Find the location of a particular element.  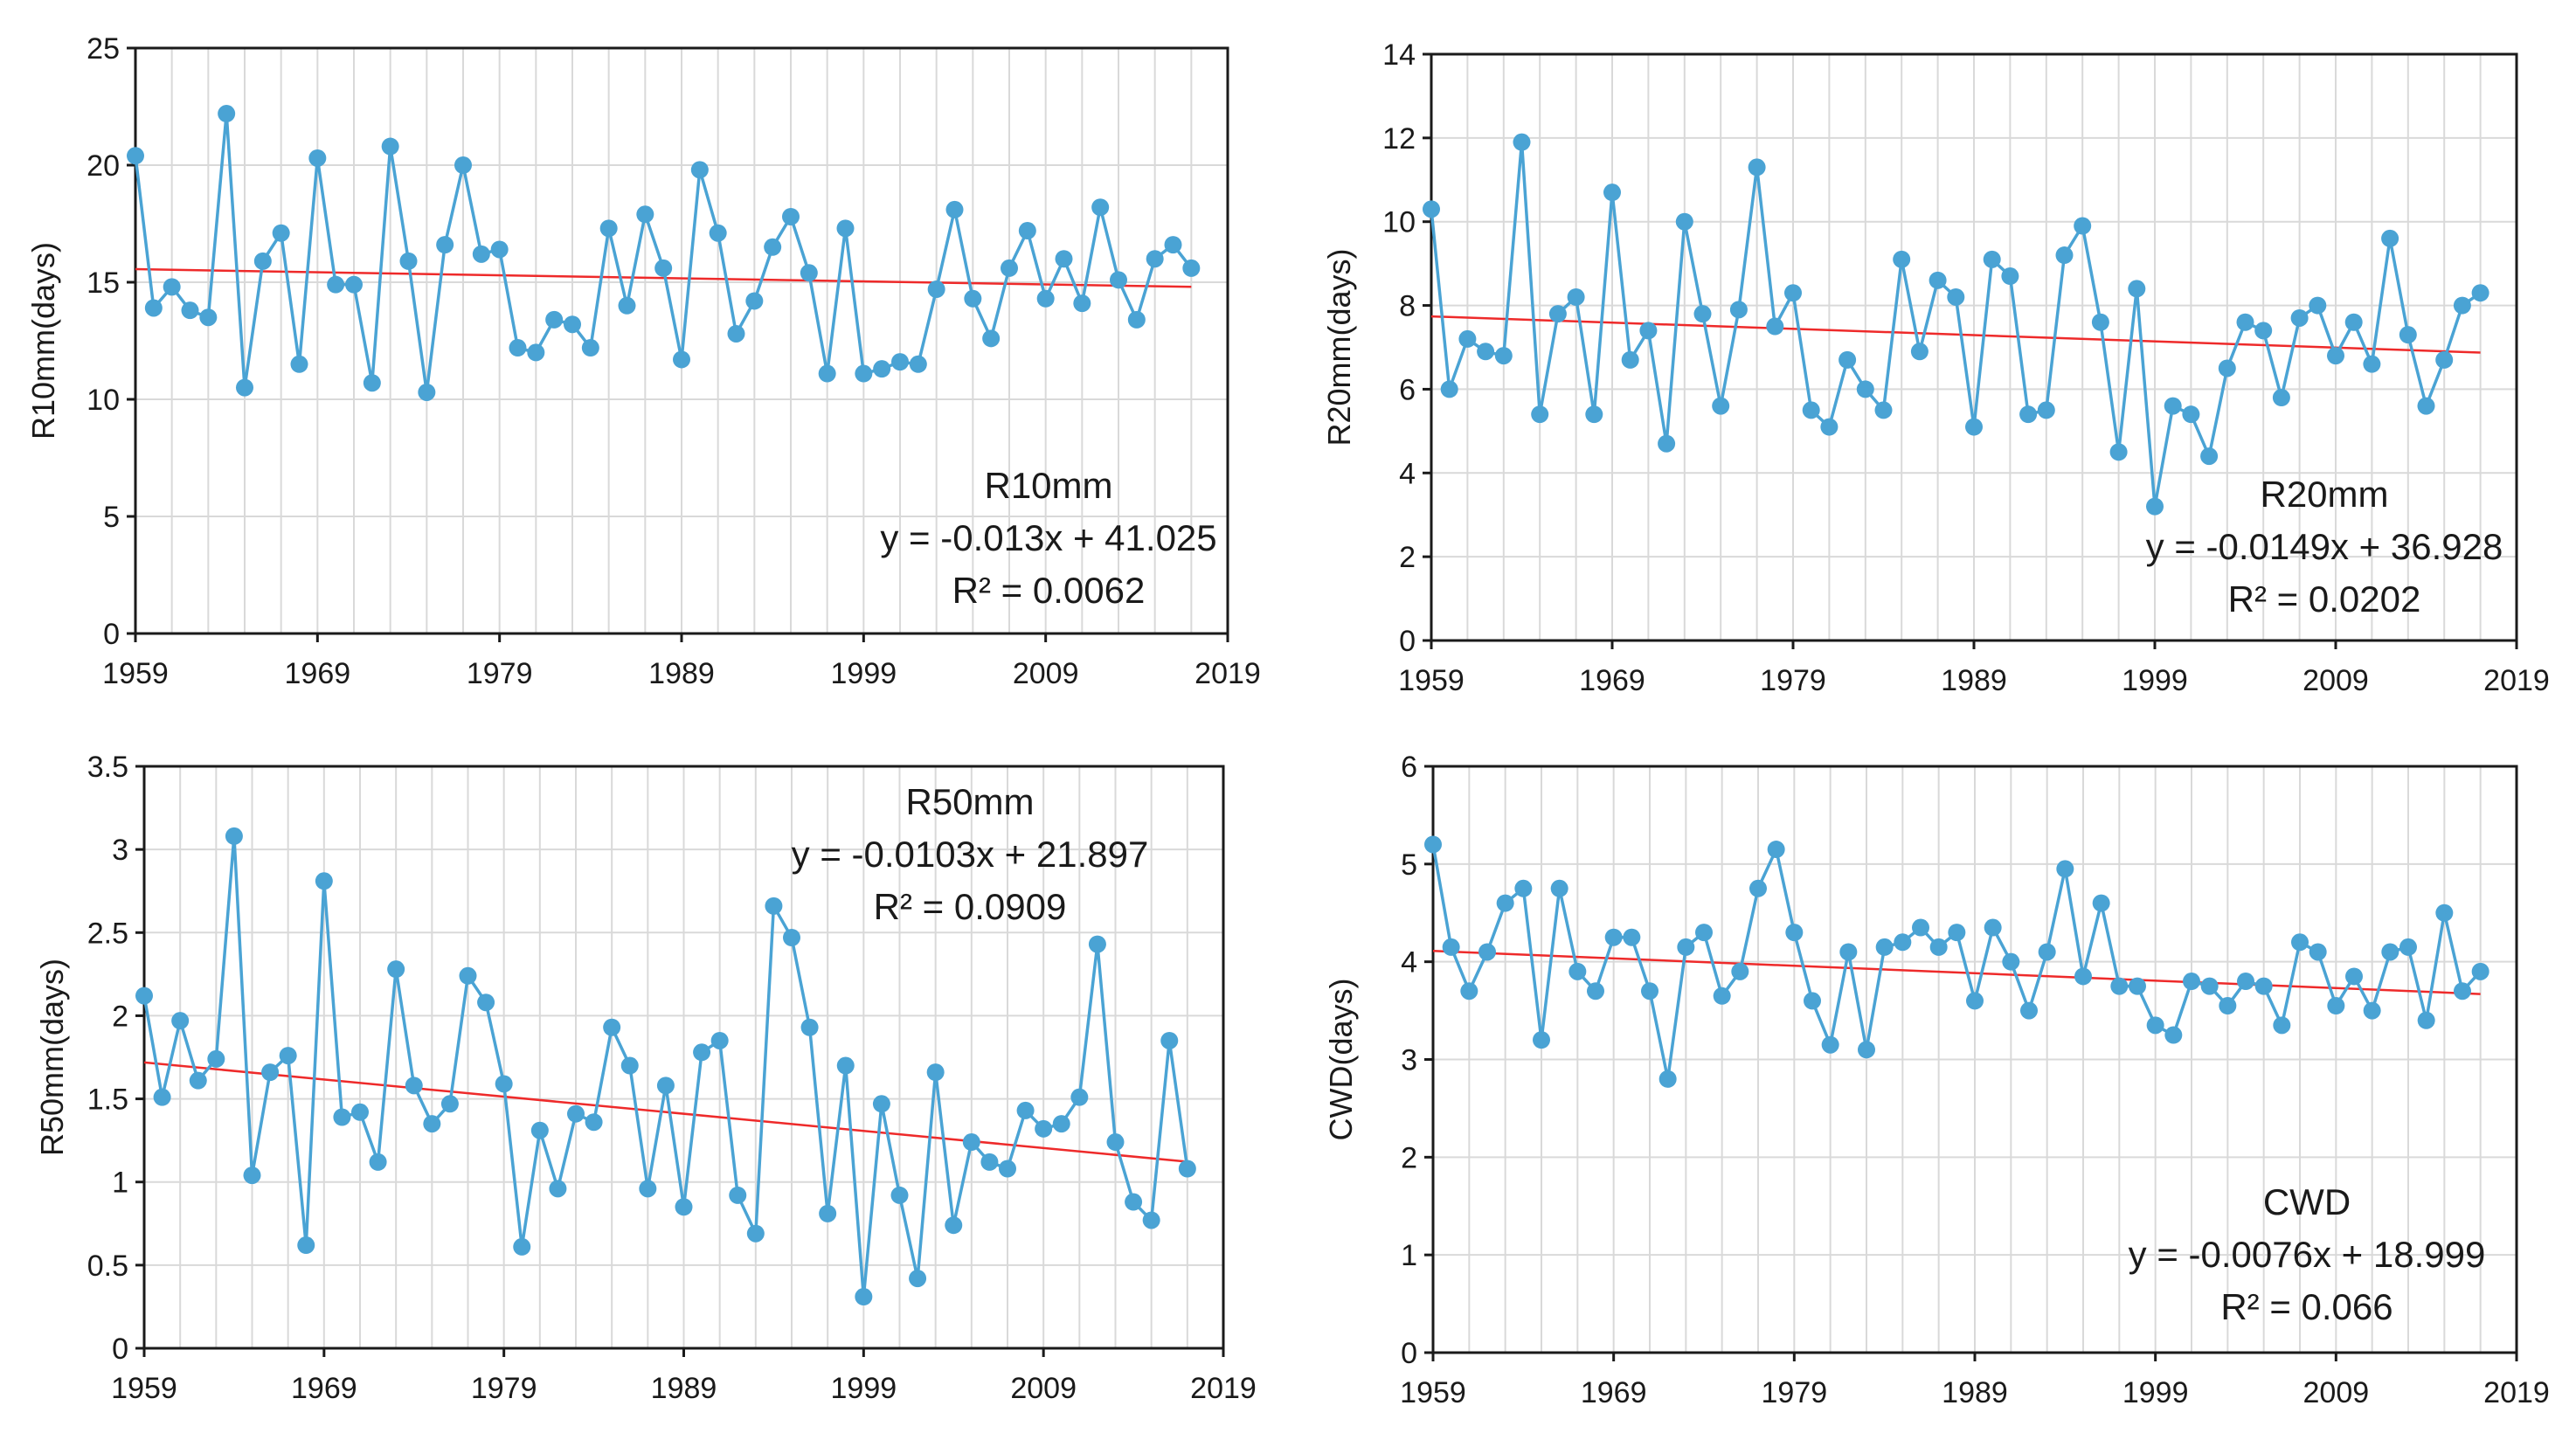

y-axis-title: CWD(days) is located at coordinates (1341, 1060).